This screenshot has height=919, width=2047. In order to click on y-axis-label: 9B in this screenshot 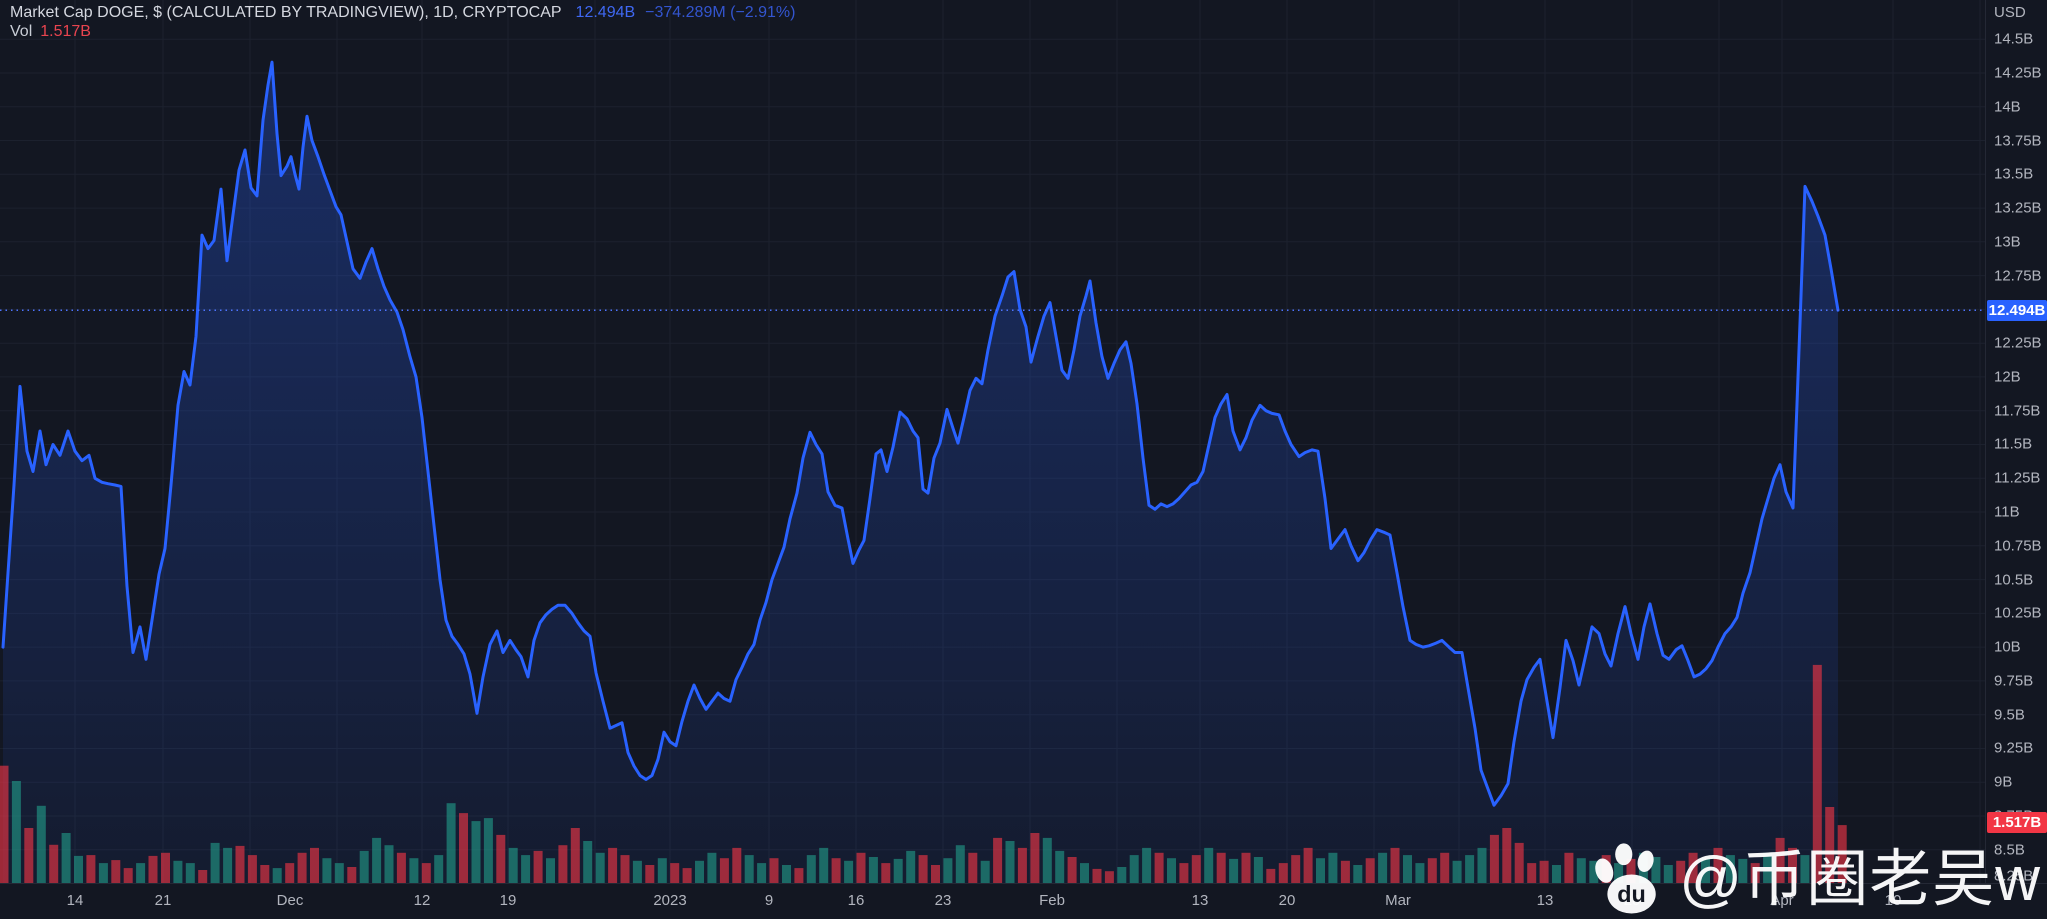, I will do `click(2003, 782)`.